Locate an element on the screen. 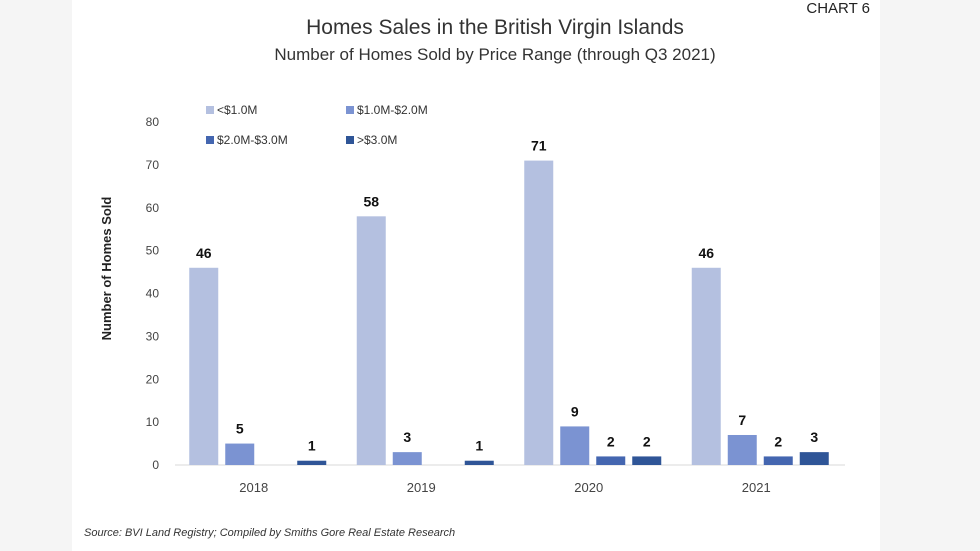  data-label: 58 is located at coordinates (371, 201).